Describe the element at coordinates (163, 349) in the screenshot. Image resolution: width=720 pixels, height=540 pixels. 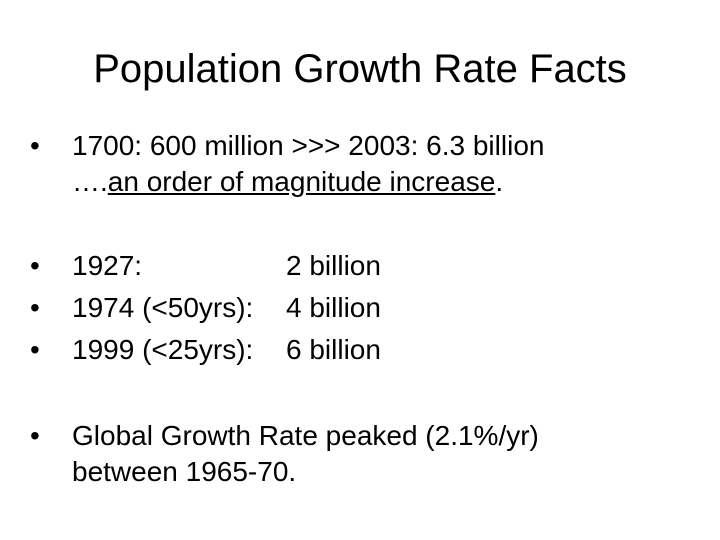
I see `timeline-label: 1999 (<25yrs):` at that location.